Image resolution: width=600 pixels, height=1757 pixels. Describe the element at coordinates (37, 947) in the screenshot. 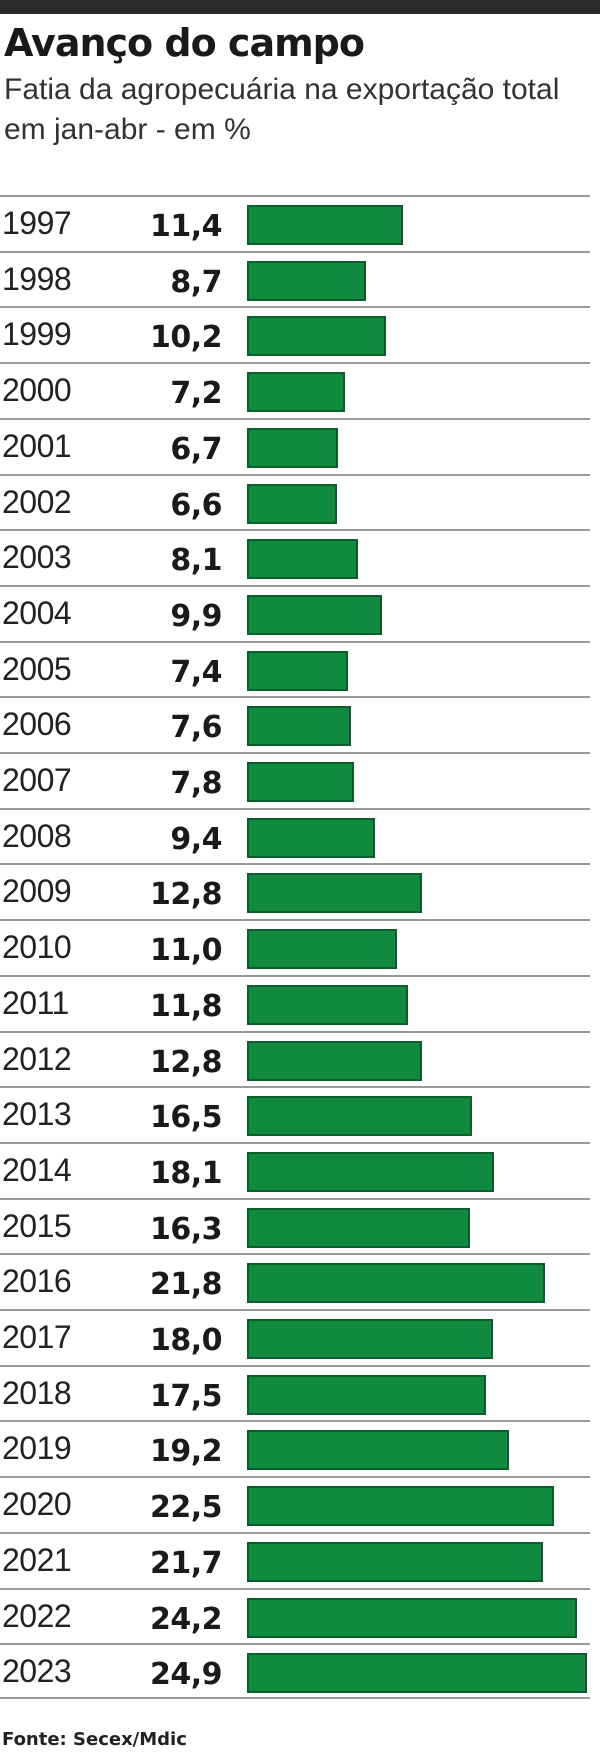

I see `year-label: 2010` at that location.